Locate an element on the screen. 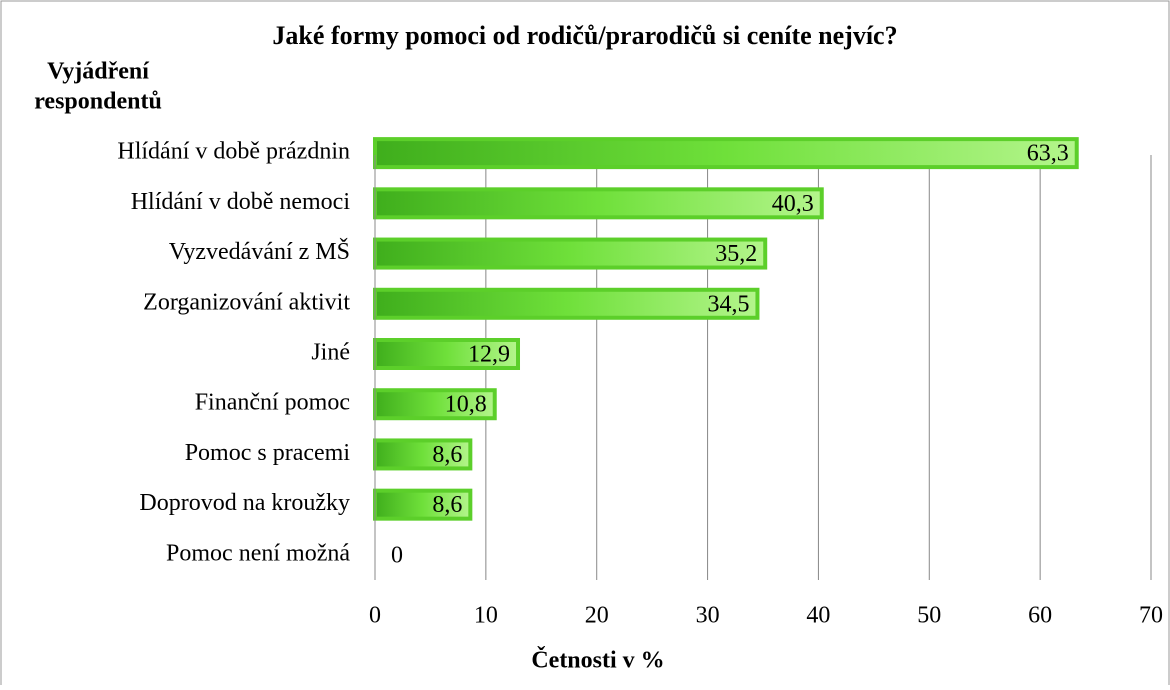 The width and height of the screenshot is (1170, 690). x-tick-label: 20 is located at coordinates (597, 616).